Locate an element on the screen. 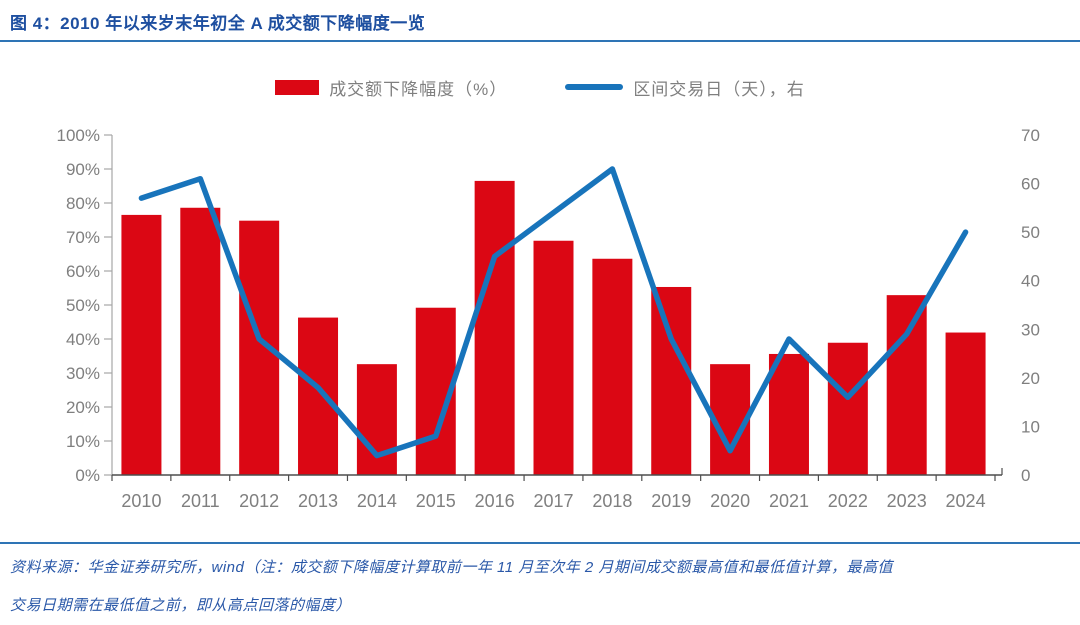  x-axis-label-2016: 2016 is located at coordinates (495, 501).